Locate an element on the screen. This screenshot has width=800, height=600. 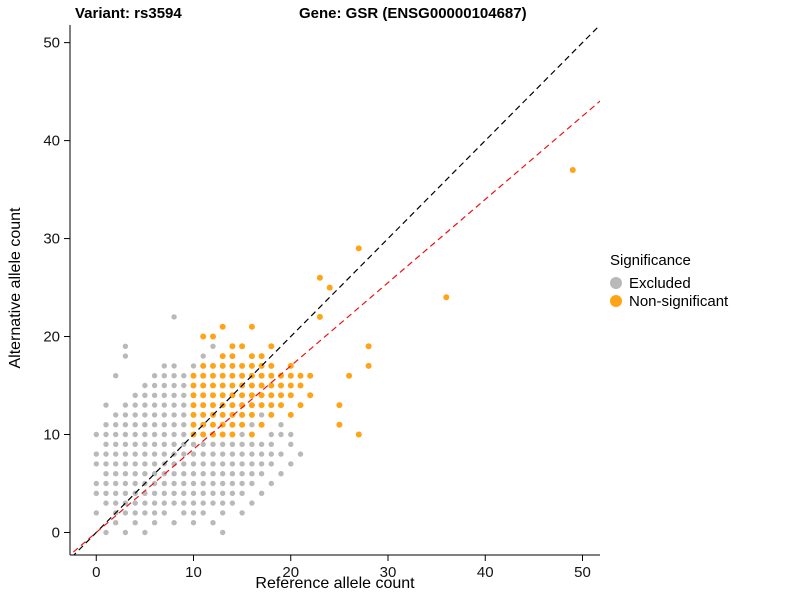
legend-item-label: Non-significant is located at coordinates (679, 301).